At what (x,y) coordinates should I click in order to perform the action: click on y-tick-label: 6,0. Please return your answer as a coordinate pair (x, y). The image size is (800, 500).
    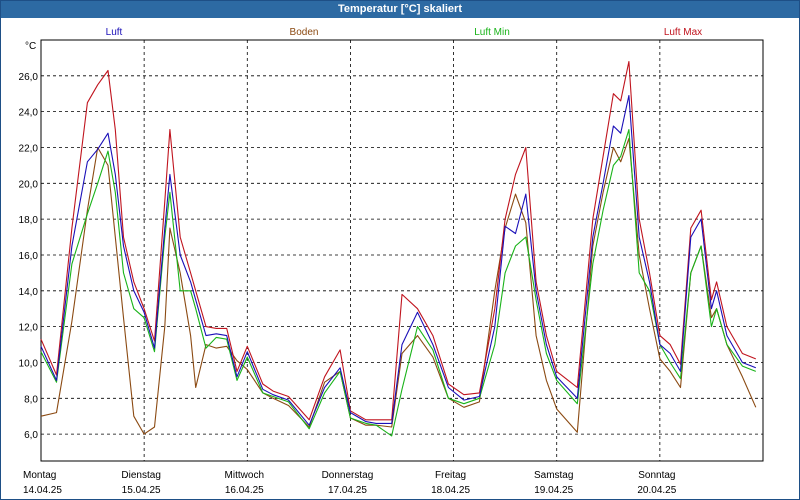
    Looking at the image, I should click on (31, 435).